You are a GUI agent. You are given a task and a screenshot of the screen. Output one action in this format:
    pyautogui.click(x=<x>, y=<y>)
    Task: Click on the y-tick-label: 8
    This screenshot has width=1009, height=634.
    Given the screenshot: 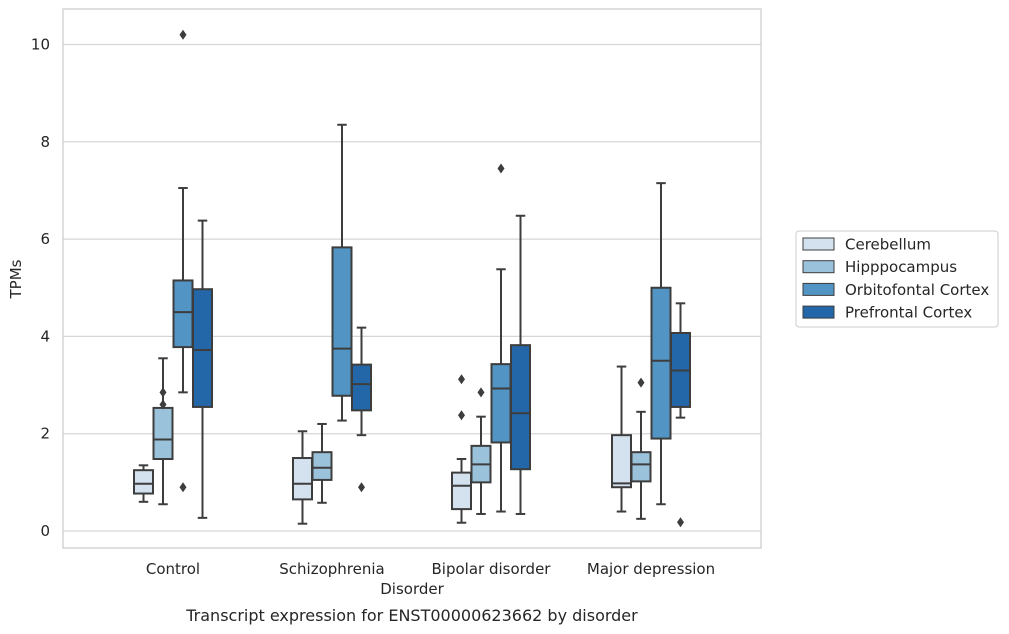 What is the action you would take?
    pyautogui.click(x=45, y=142)
    